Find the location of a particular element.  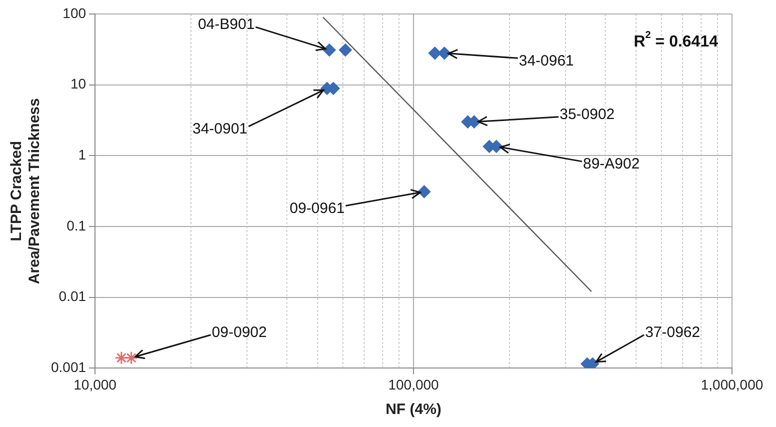

y-tick-label: 10 is located at coordinates (78, 84).